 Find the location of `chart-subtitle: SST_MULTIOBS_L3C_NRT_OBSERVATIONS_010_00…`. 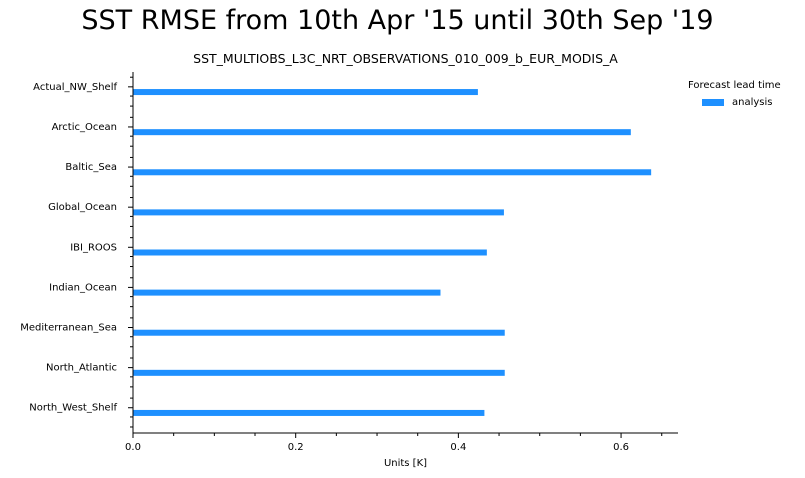

chart-subtitle: SST_MULTIOBS_L3C_NRT_OBSERVATIONS_010_00… is located at coordinates (405, 58).